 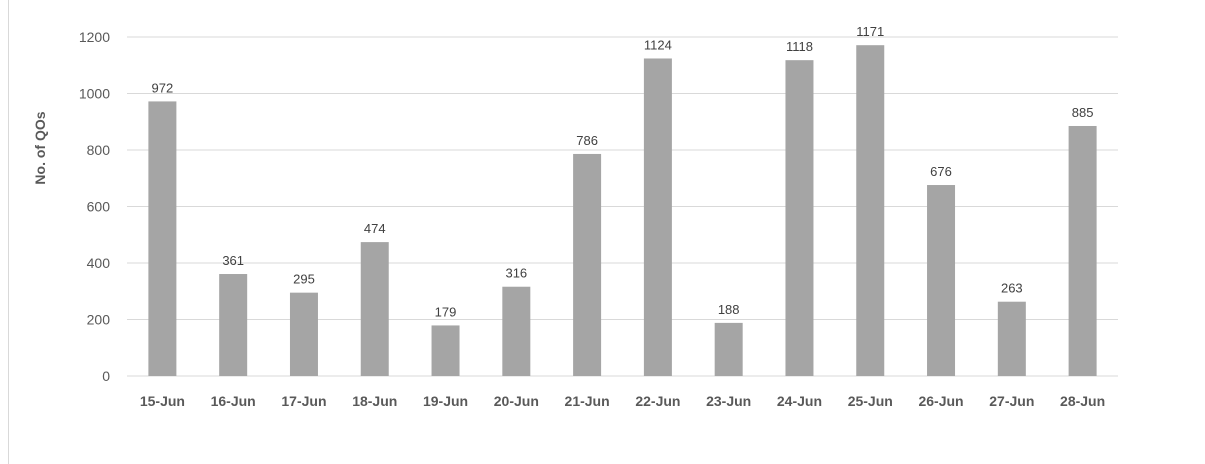 What do you see at coordinates (163, 87) in the screenshot?
I see `data-label: 972` at bounding box center [163, 87].